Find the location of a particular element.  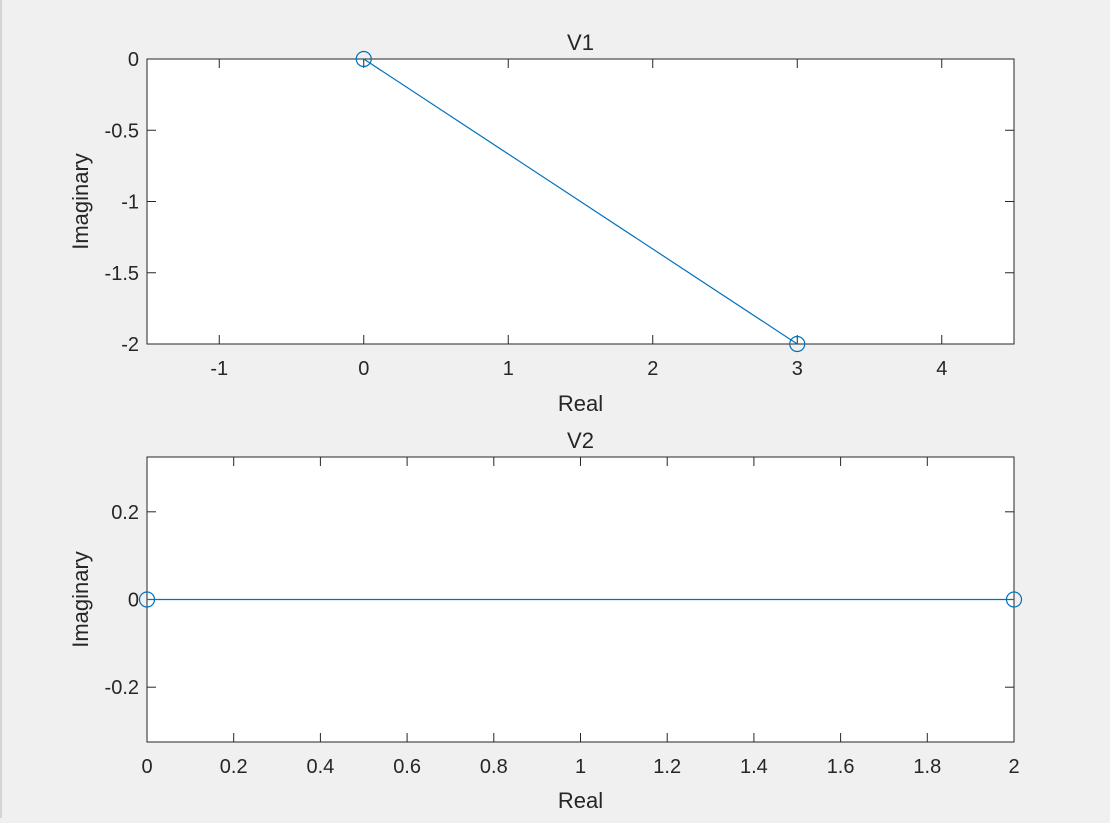

y-tick-label: -0.5 is located at coordinates (122, 131).